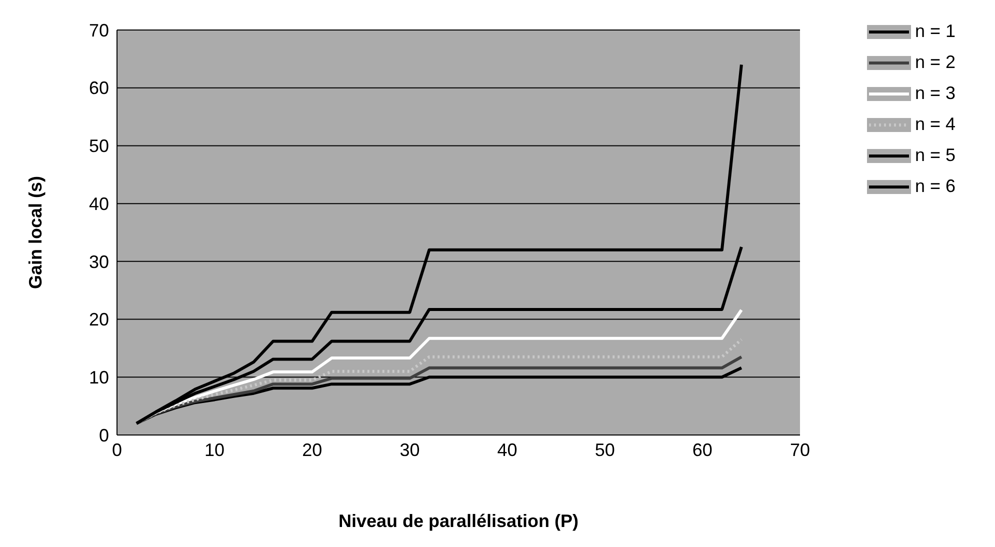  Describe the element at coordinates (935, 155) in the screenshot. I see `legend-label: n = 5` at that location.